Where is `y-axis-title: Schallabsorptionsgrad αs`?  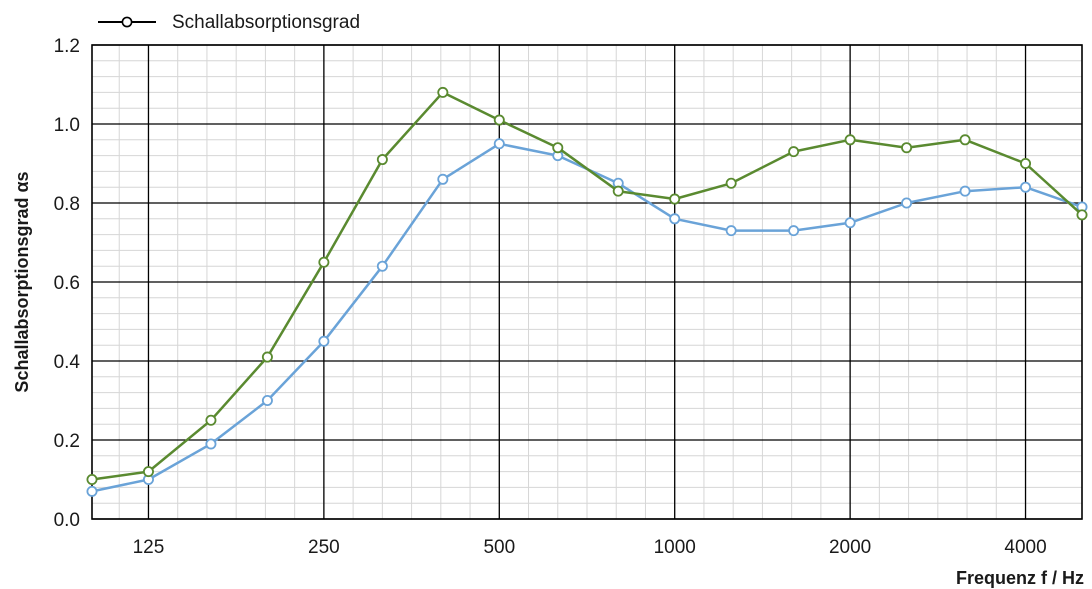 y-axis-title: Schallabsorptionsgrad αs is located at coordinates (22, 281).